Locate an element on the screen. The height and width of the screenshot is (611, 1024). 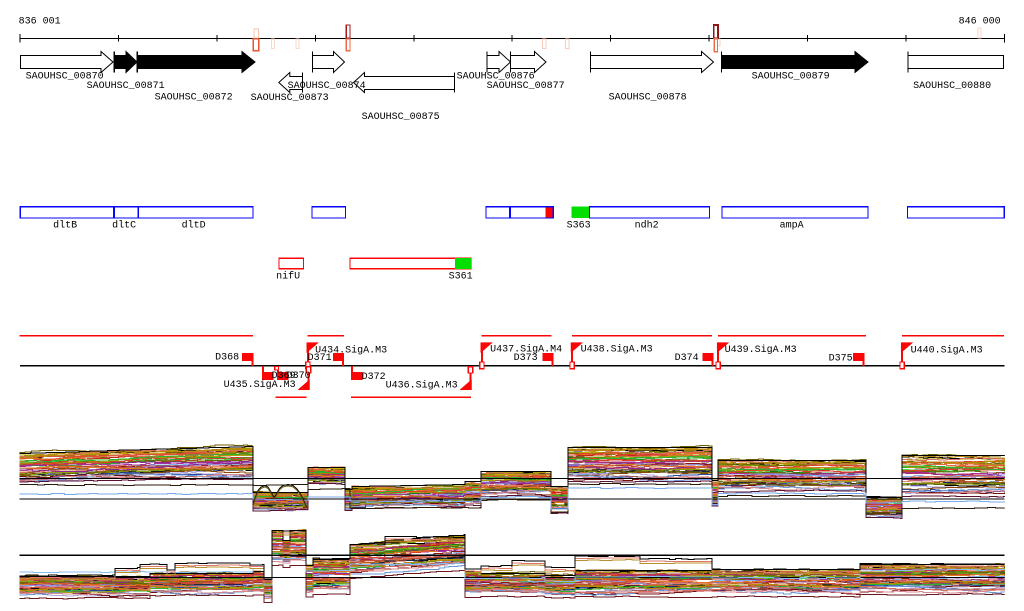
svg-text: SAOUHSC_00874 is located at coordinates (327, 86).